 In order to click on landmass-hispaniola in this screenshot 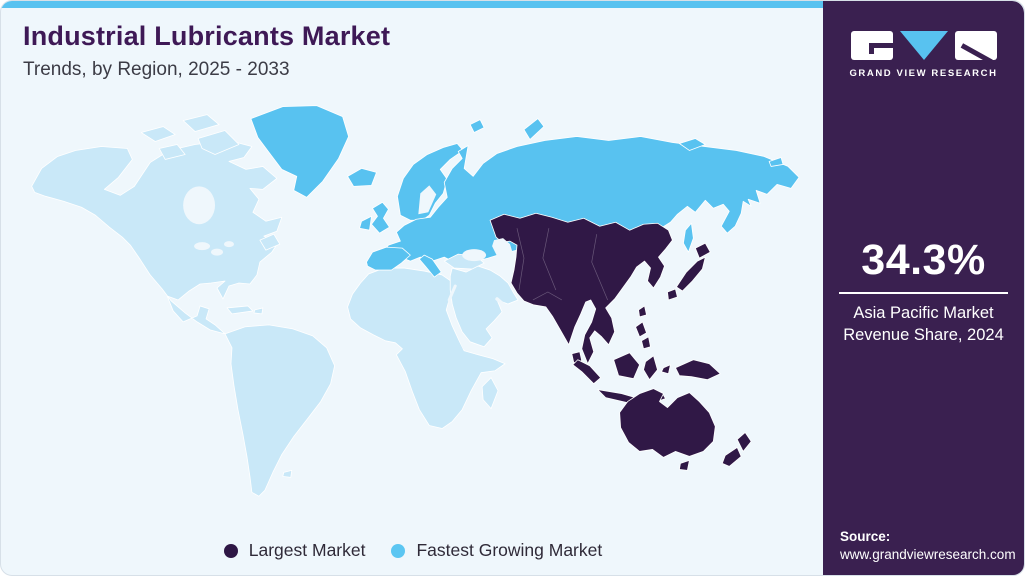, I will do `click(258, 311)`.